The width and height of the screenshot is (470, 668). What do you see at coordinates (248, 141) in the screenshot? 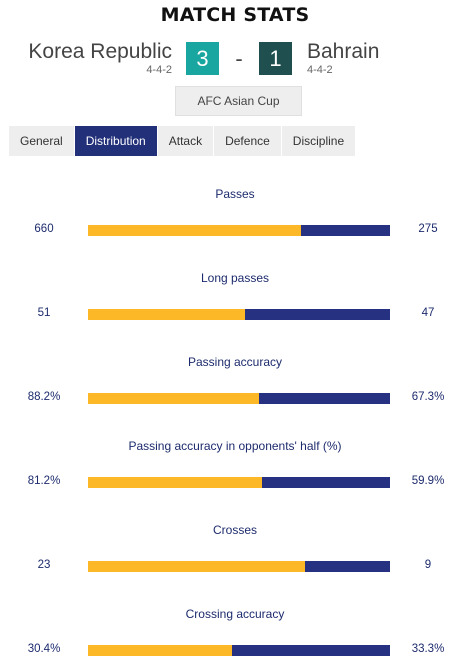
I see `tab-defence: Defence` at bounding box center [248, 141].